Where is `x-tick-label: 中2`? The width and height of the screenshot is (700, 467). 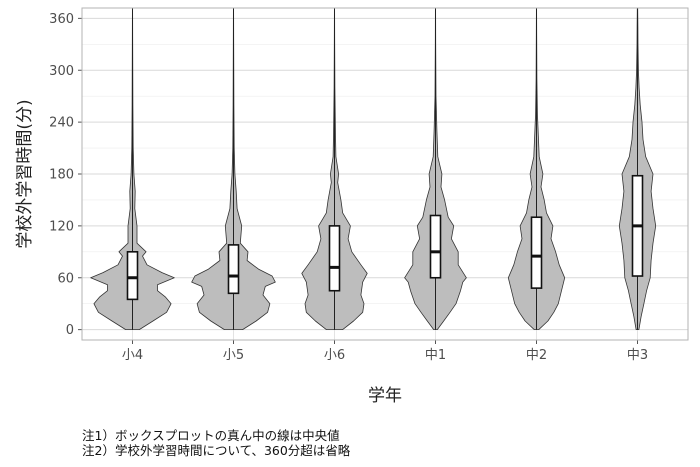 x-tick-label: 中2 is located at coordinates (536, 355).